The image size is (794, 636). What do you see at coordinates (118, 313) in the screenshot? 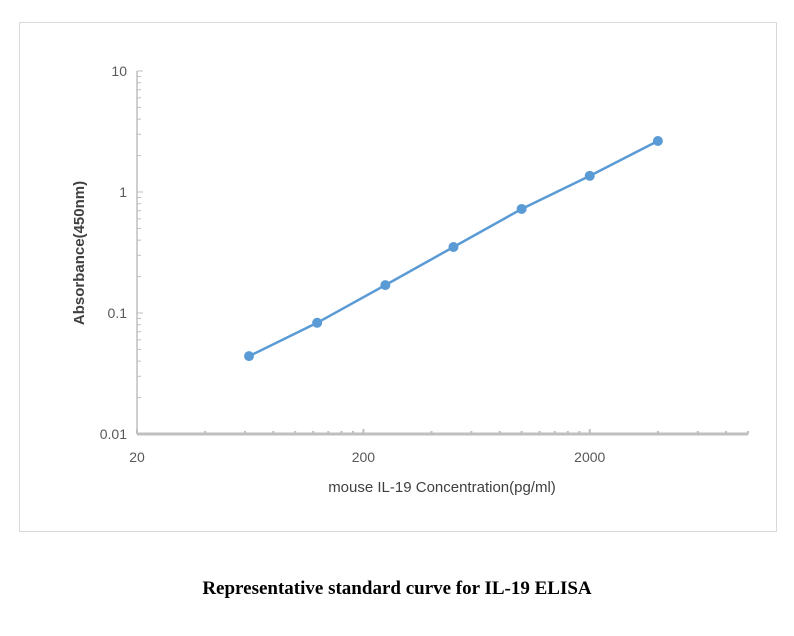
I see `y-tick-label: 0.1` at bounding box center [118, 313].